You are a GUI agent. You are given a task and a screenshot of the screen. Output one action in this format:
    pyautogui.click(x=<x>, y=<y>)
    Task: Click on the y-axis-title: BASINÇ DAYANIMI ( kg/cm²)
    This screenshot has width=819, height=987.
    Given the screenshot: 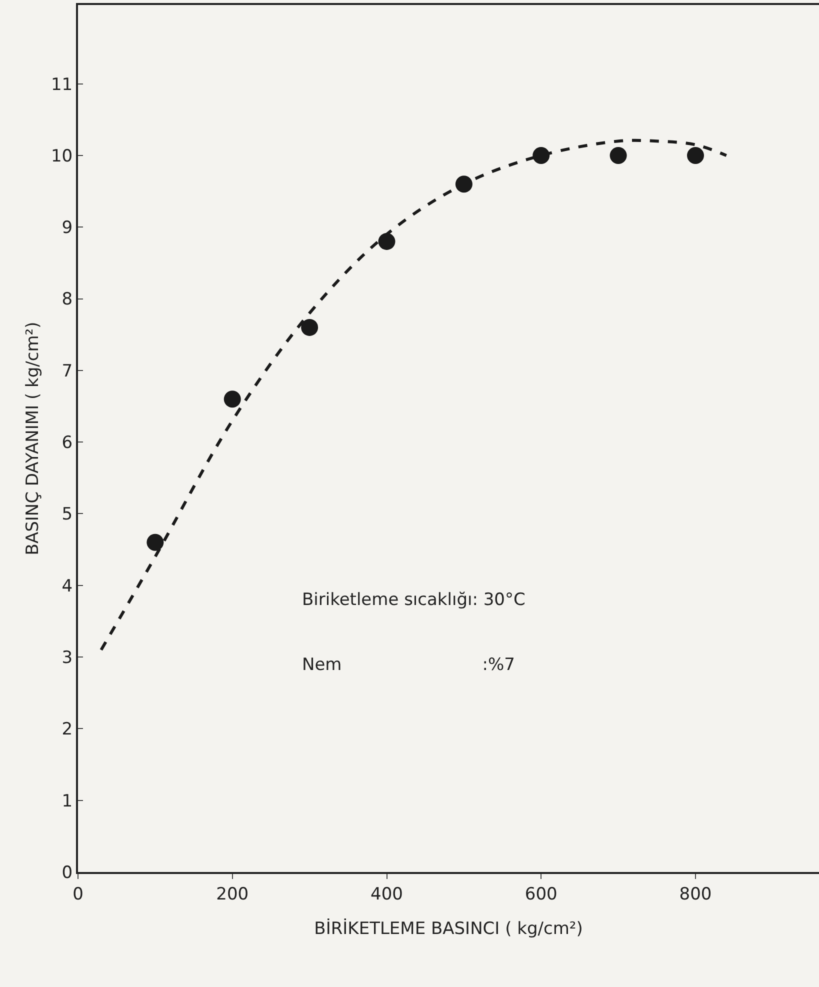 What is the action you would take?
    pyautogui.click(x=33, y=439)
    